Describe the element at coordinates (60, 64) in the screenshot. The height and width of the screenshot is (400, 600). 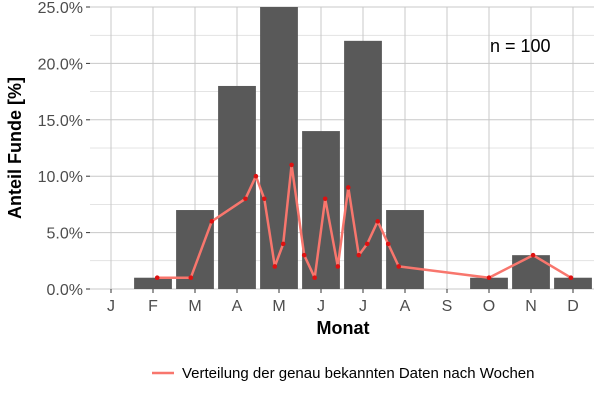
I see `y-tick-label: 20.0%` at that location.